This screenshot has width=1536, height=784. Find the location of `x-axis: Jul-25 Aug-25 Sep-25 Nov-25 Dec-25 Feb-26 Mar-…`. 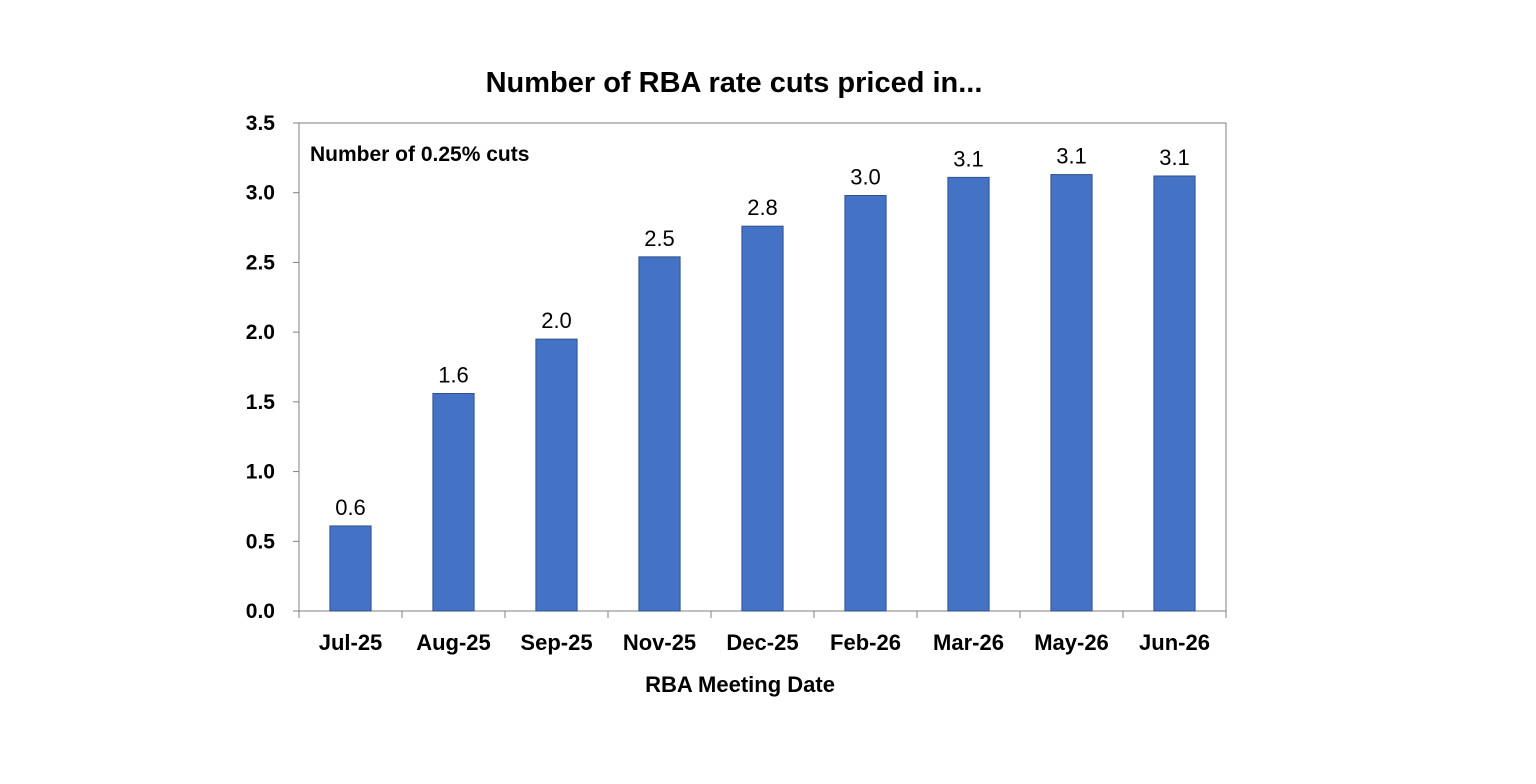

x-axis: Jul-25 Aug-25 Sep-25 Nov-25 Dec-25 Feb-26 Mar-… is located at coordinates (762, 632).